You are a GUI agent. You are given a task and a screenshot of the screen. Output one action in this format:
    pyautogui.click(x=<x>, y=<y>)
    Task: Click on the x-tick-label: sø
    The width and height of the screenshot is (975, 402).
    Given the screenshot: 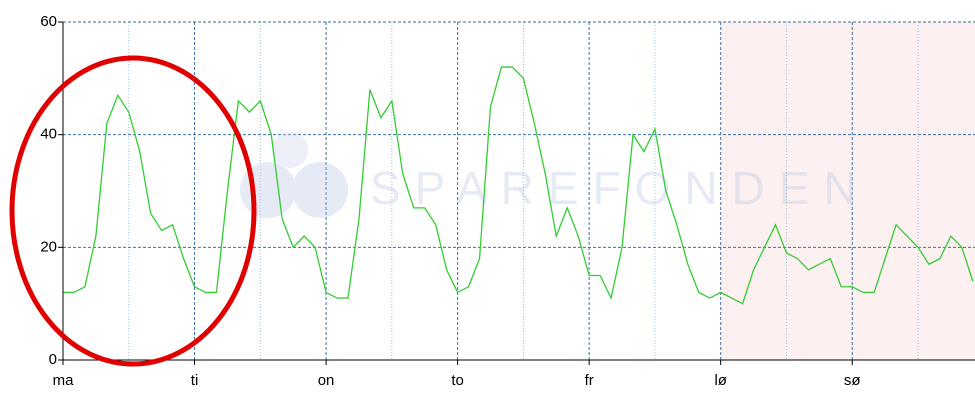 What is the action you would take?
    pyautogui.click(x=852, y=380)
    